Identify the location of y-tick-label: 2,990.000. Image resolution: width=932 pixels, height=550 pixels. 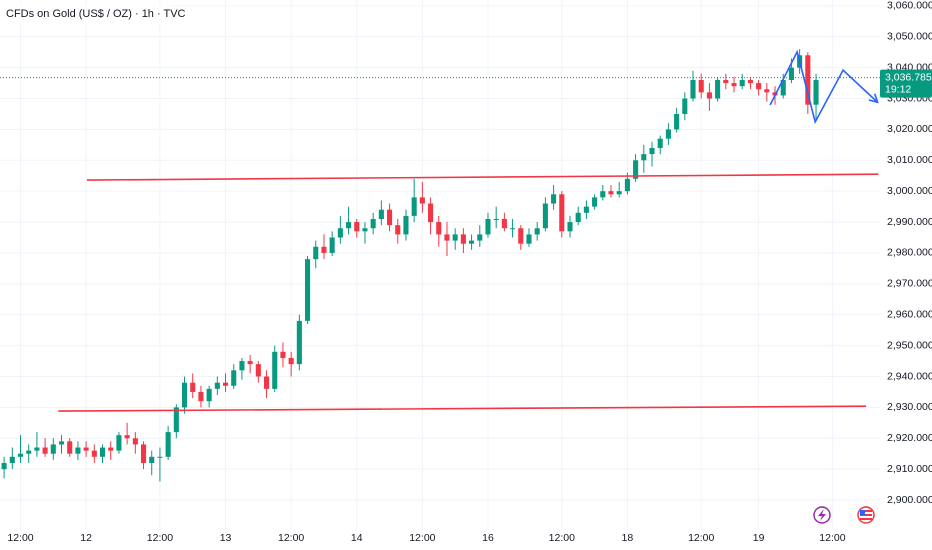
(909, 222).